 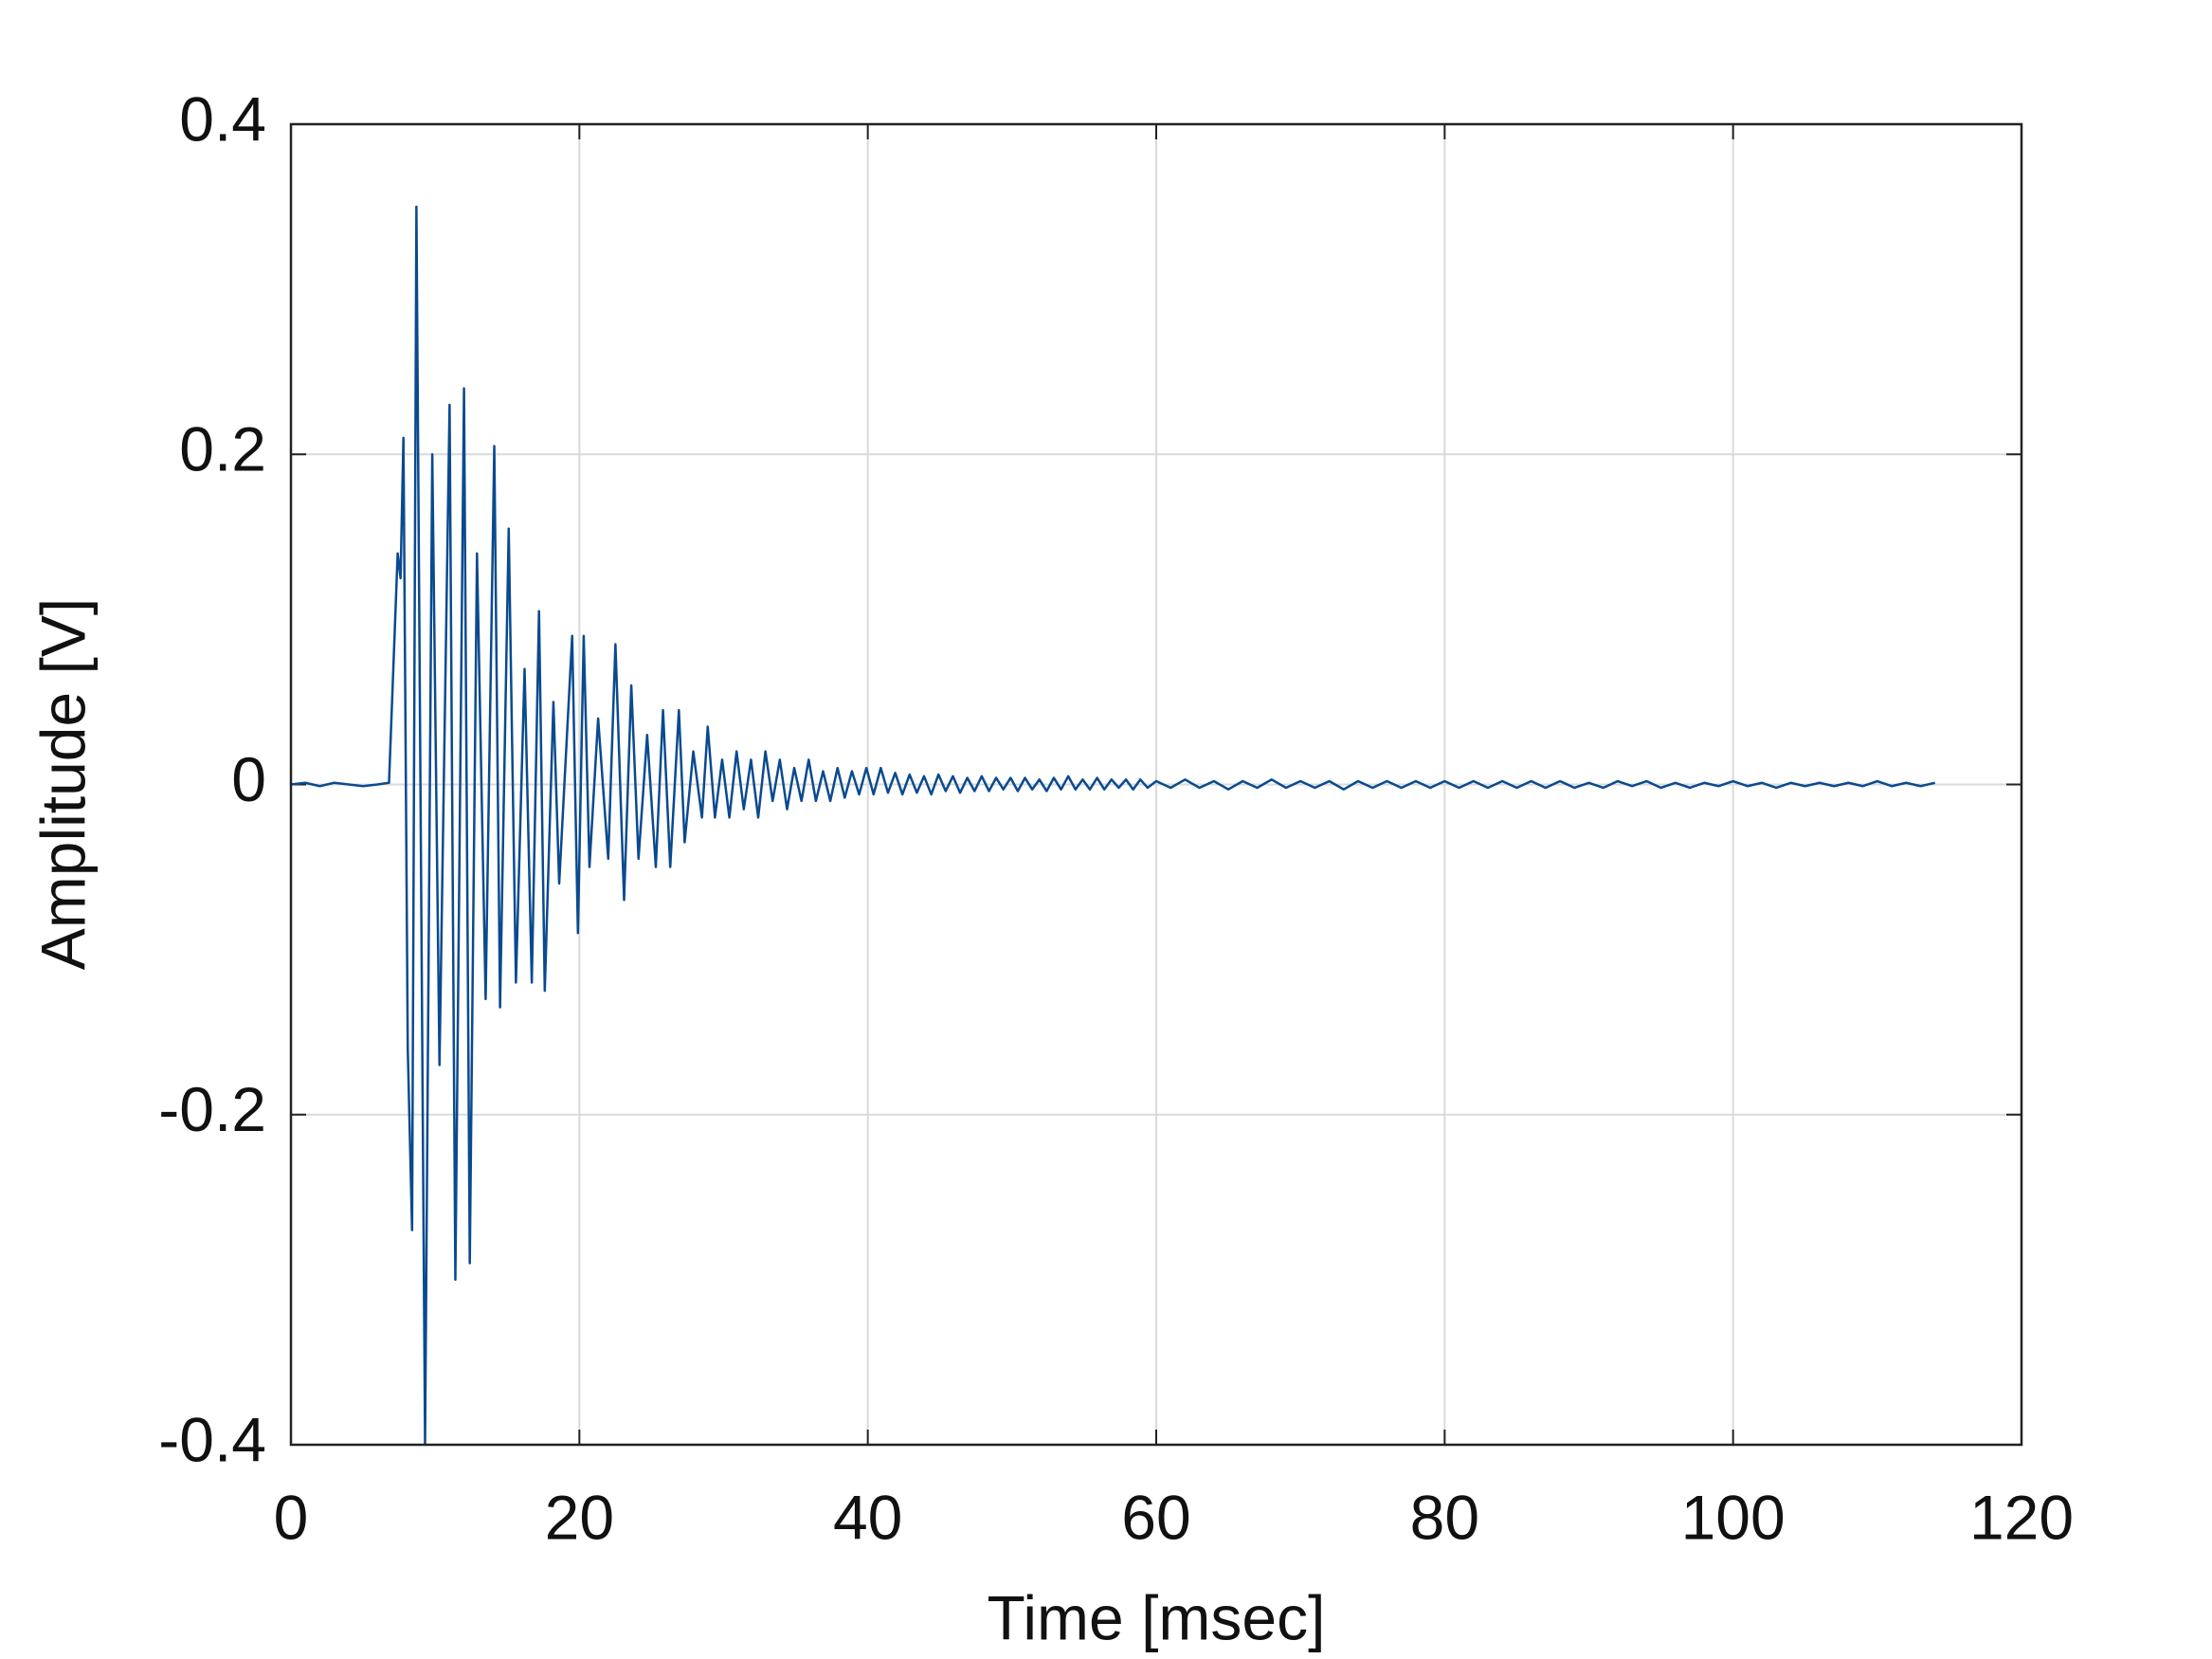 I want to click on x-axis-label: Time [msec], so click(x=1157, y=1617).